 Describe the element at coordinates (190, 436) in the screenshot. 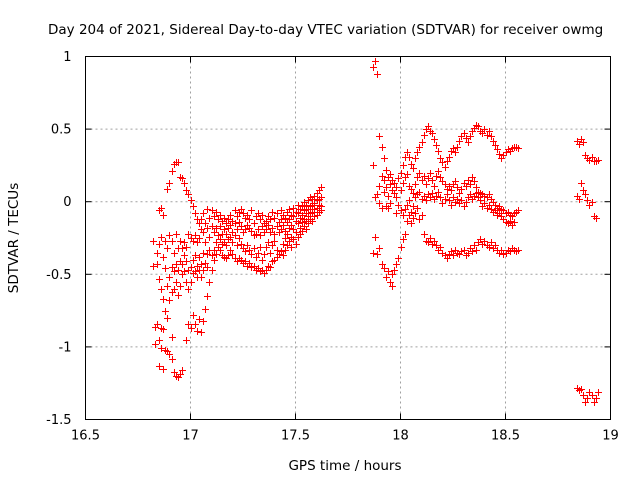

I see `x-tick-label: 17` at that location.